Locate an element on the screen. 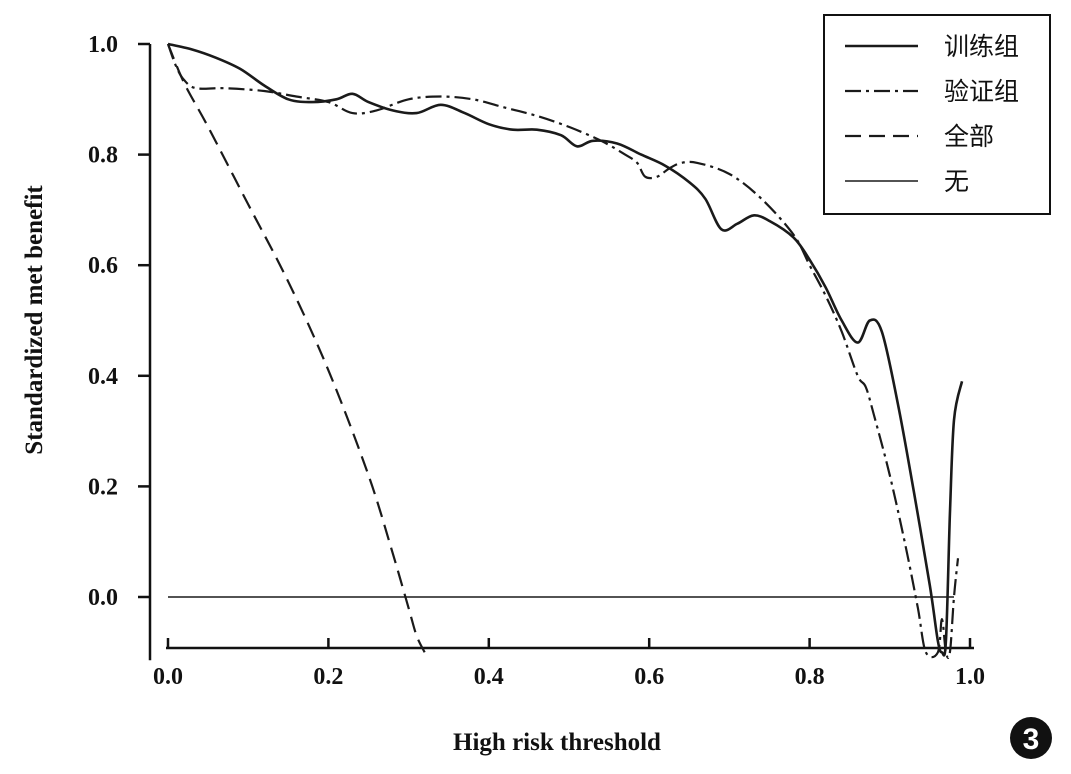  x-tick-label: 0.2 is located at coordinates (328, 677).